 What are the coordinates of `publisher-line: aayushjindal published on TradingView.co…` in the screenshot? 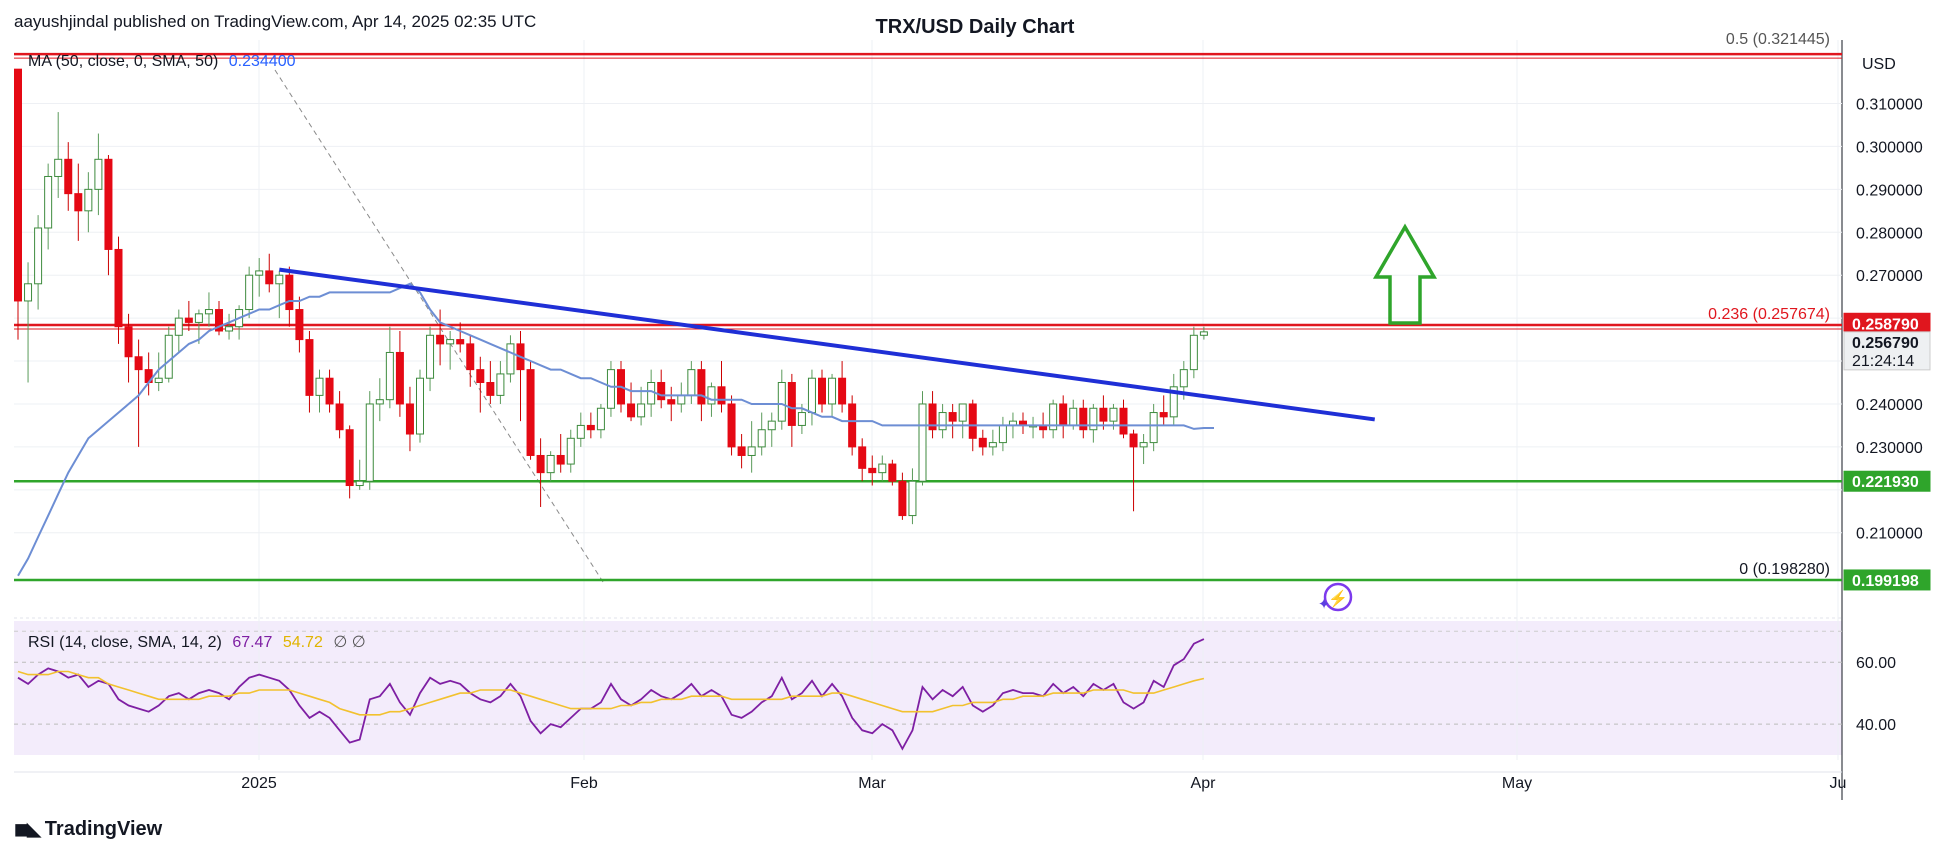 It's located at (275, 21).